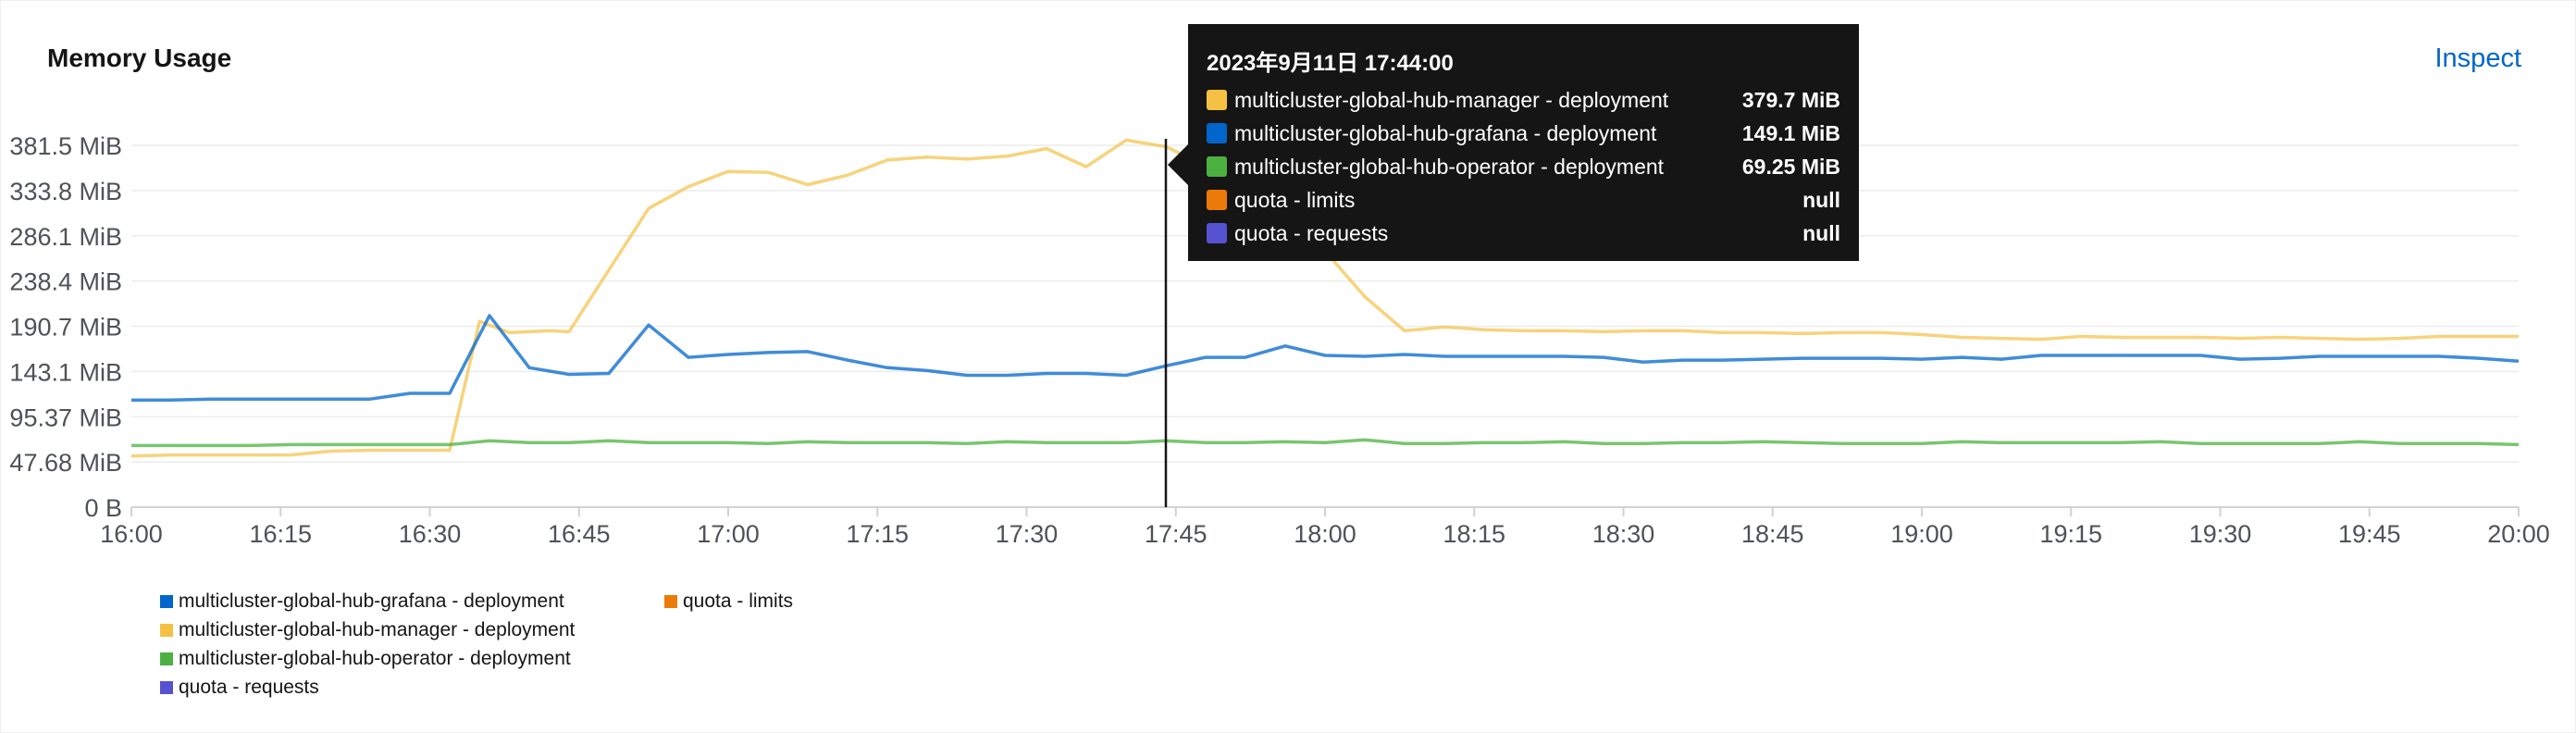 The height and width of the screenshot is (733, 2576). What do you see at coordinates (1523, 233) in the screenshot?
I see `tooltip-row: quota - requests null` at bounding box center [1523, 233].